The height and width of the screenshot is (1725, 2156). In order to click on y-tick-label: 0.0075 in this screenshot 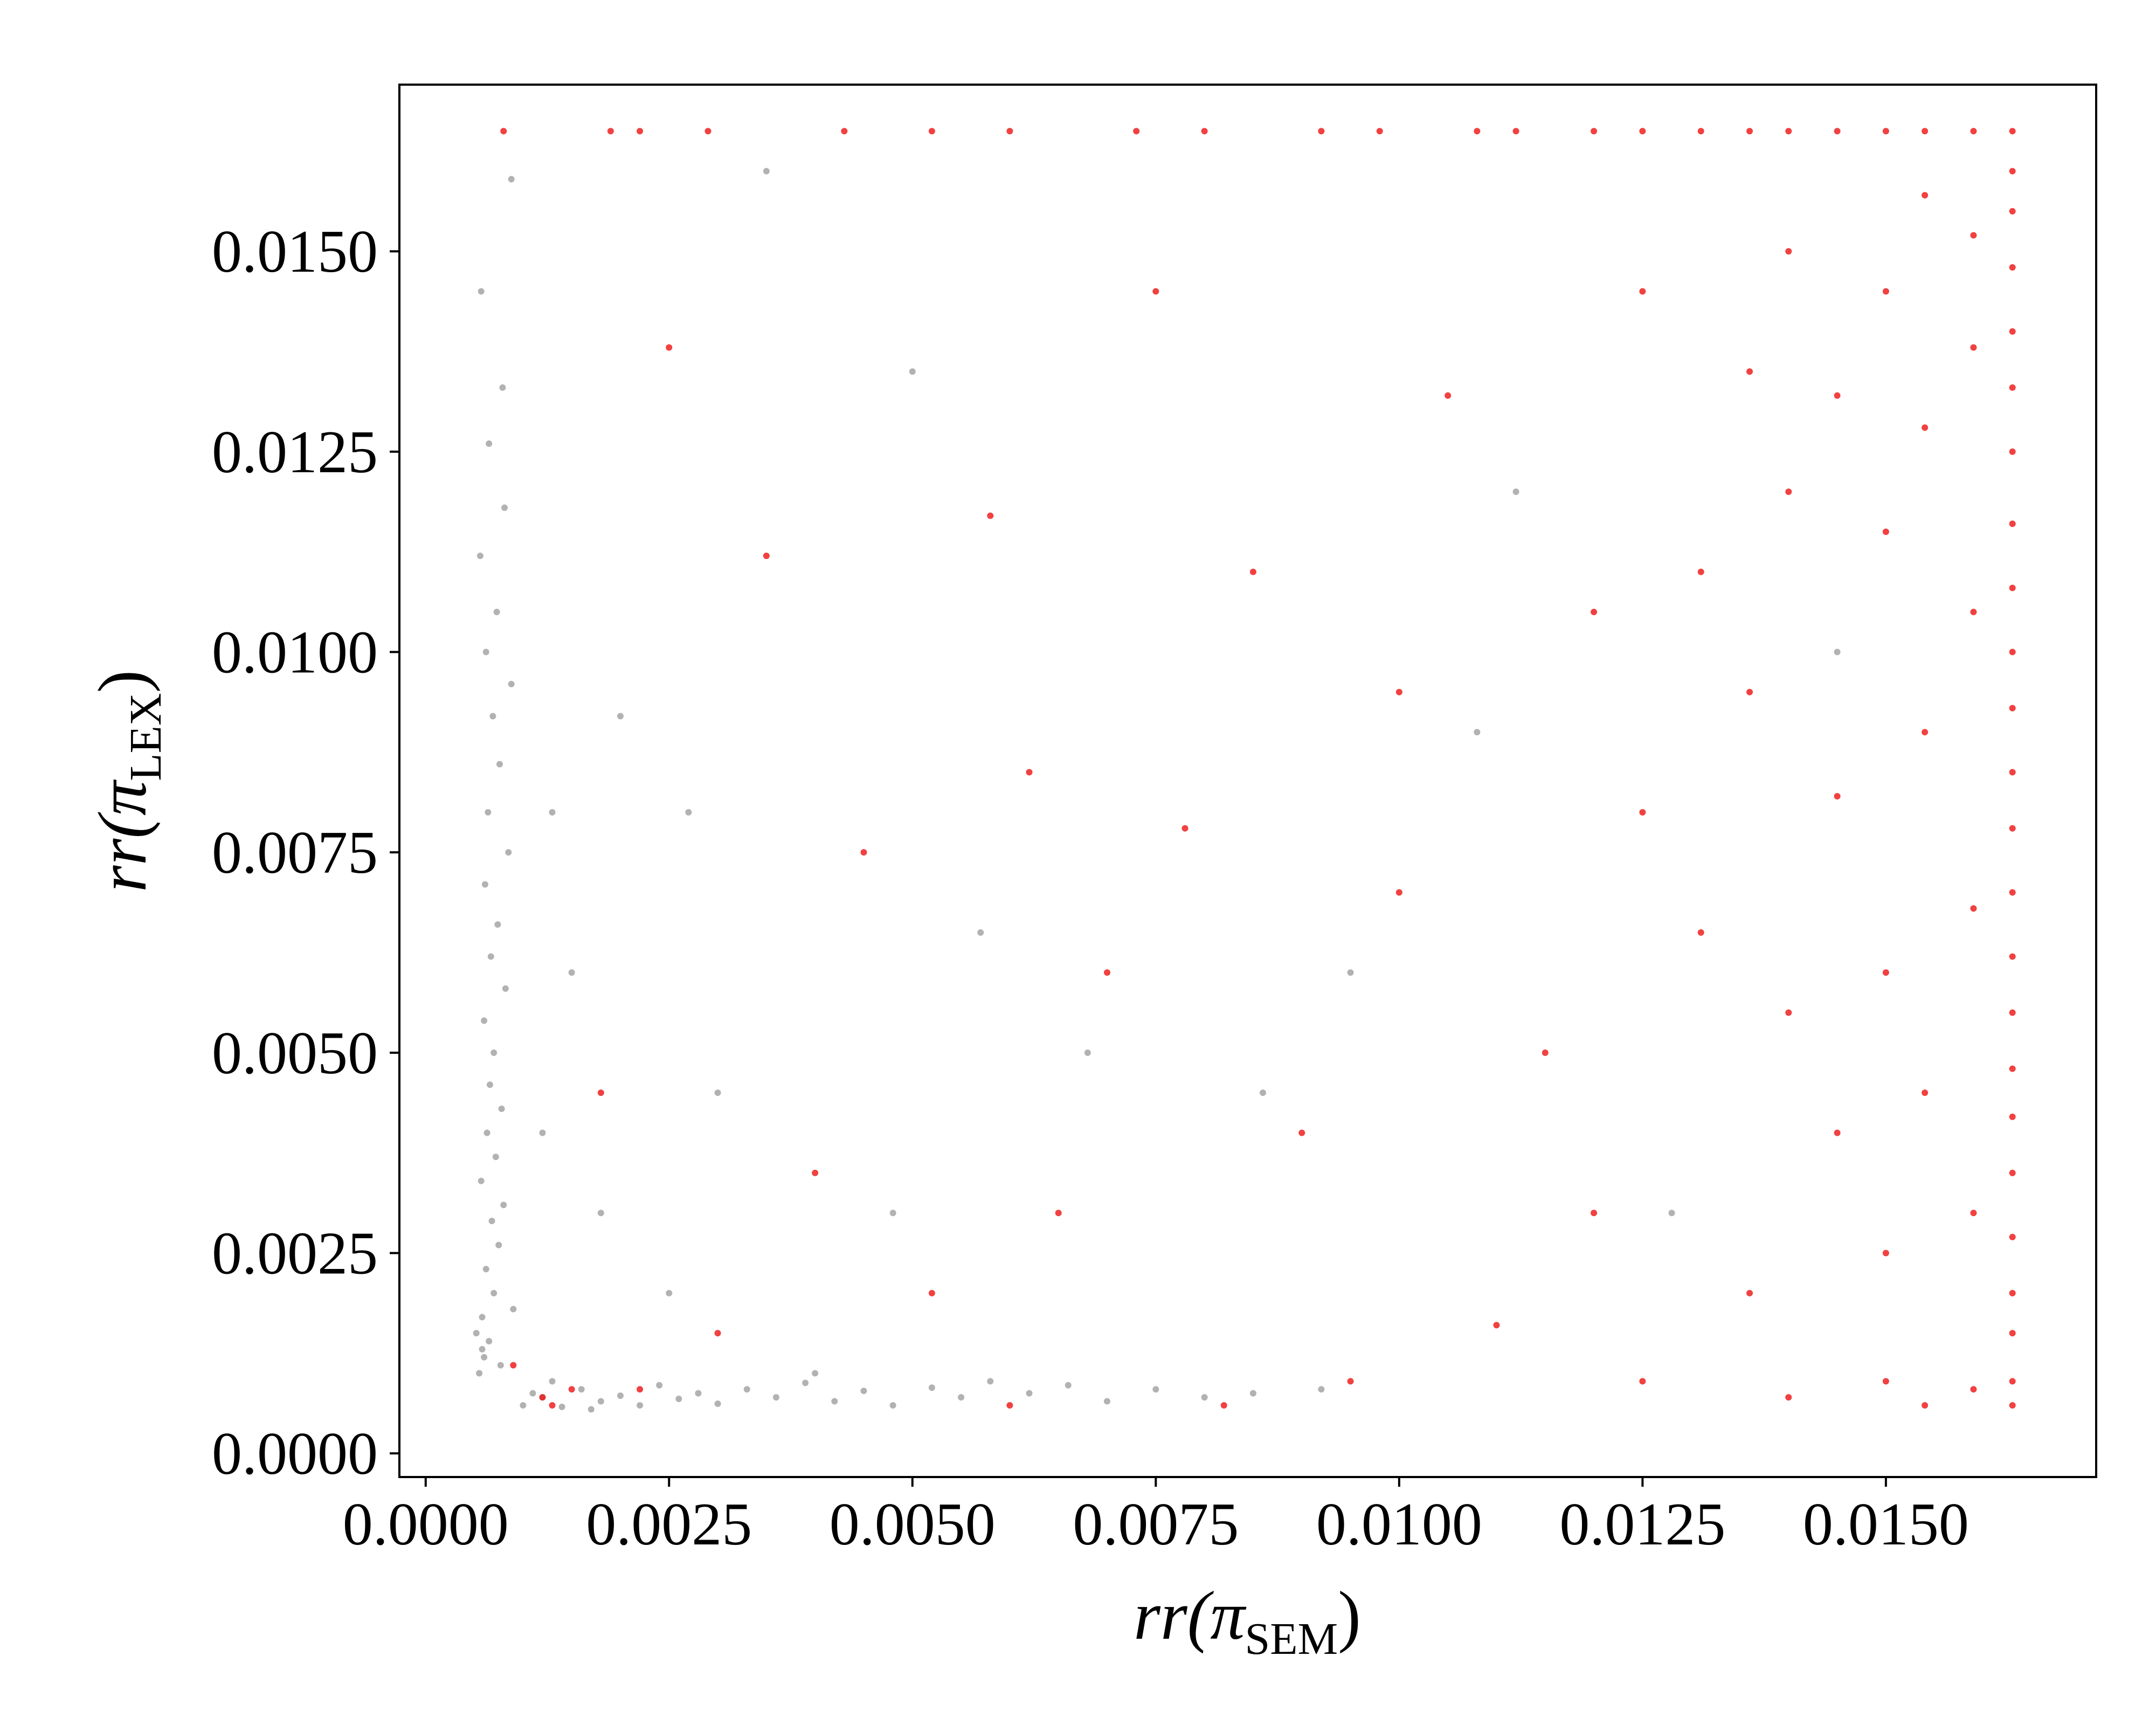, I will do `click(295, 852)`.